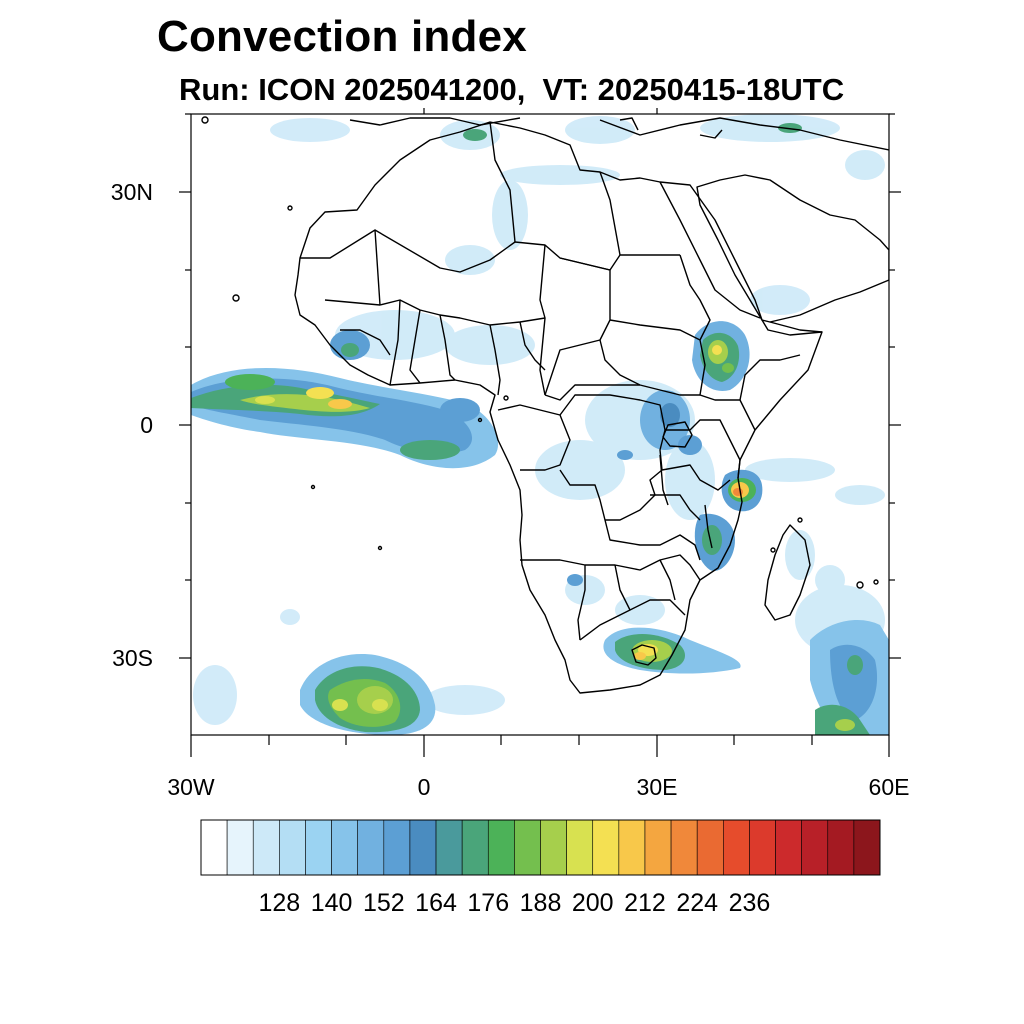  I want to click on colorbar, so click(540, 847).